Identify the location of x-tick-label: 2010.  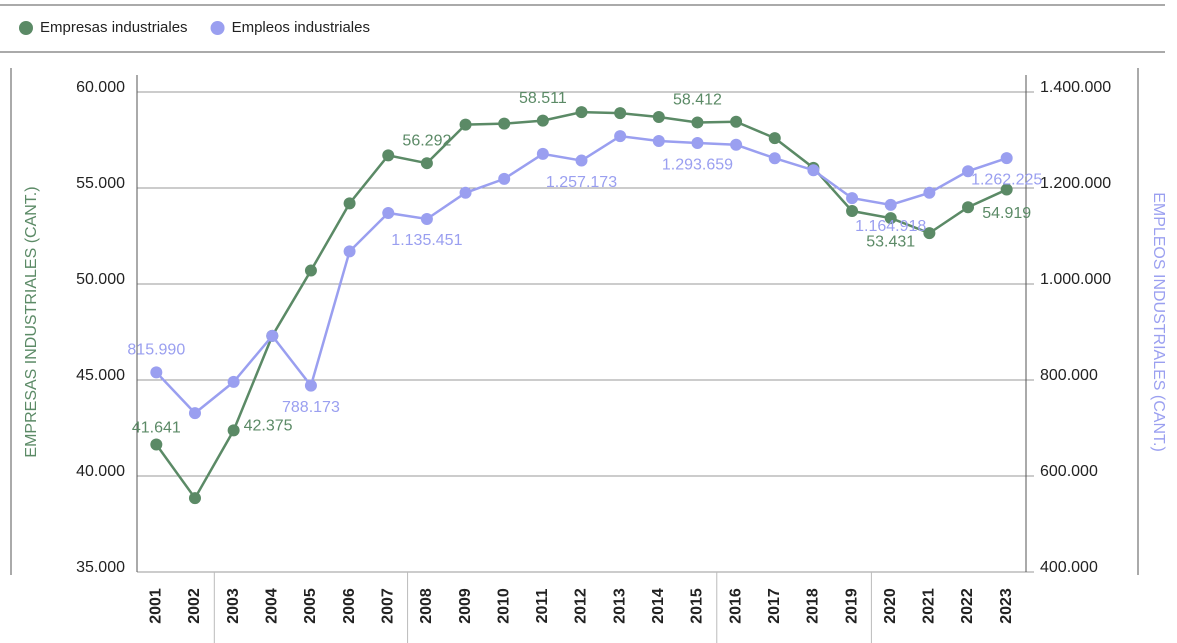
(503, 606).